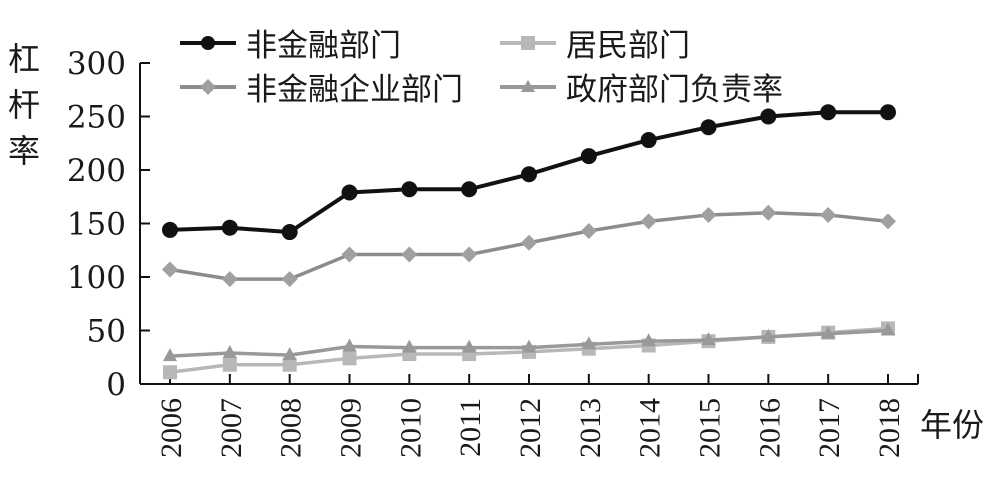  What do you see at coordinates (354, 90) in the screenshot?
I see `legend-label: 非金融企业部门` at bounding box center [354, 90].